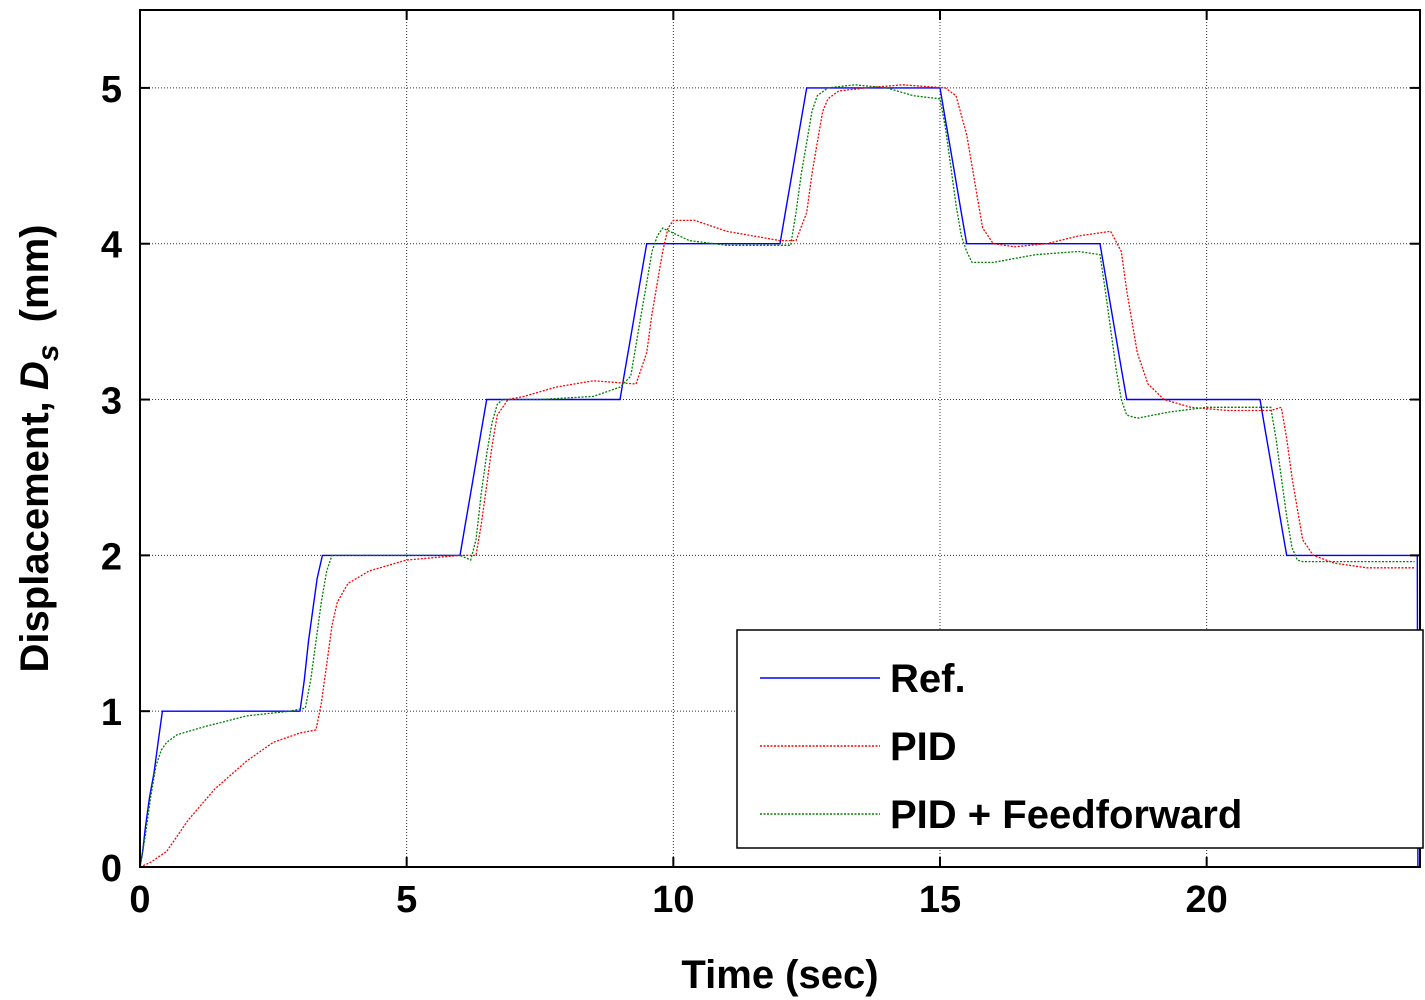  I want to click on x-tick-label: 10, so click(673, 900).